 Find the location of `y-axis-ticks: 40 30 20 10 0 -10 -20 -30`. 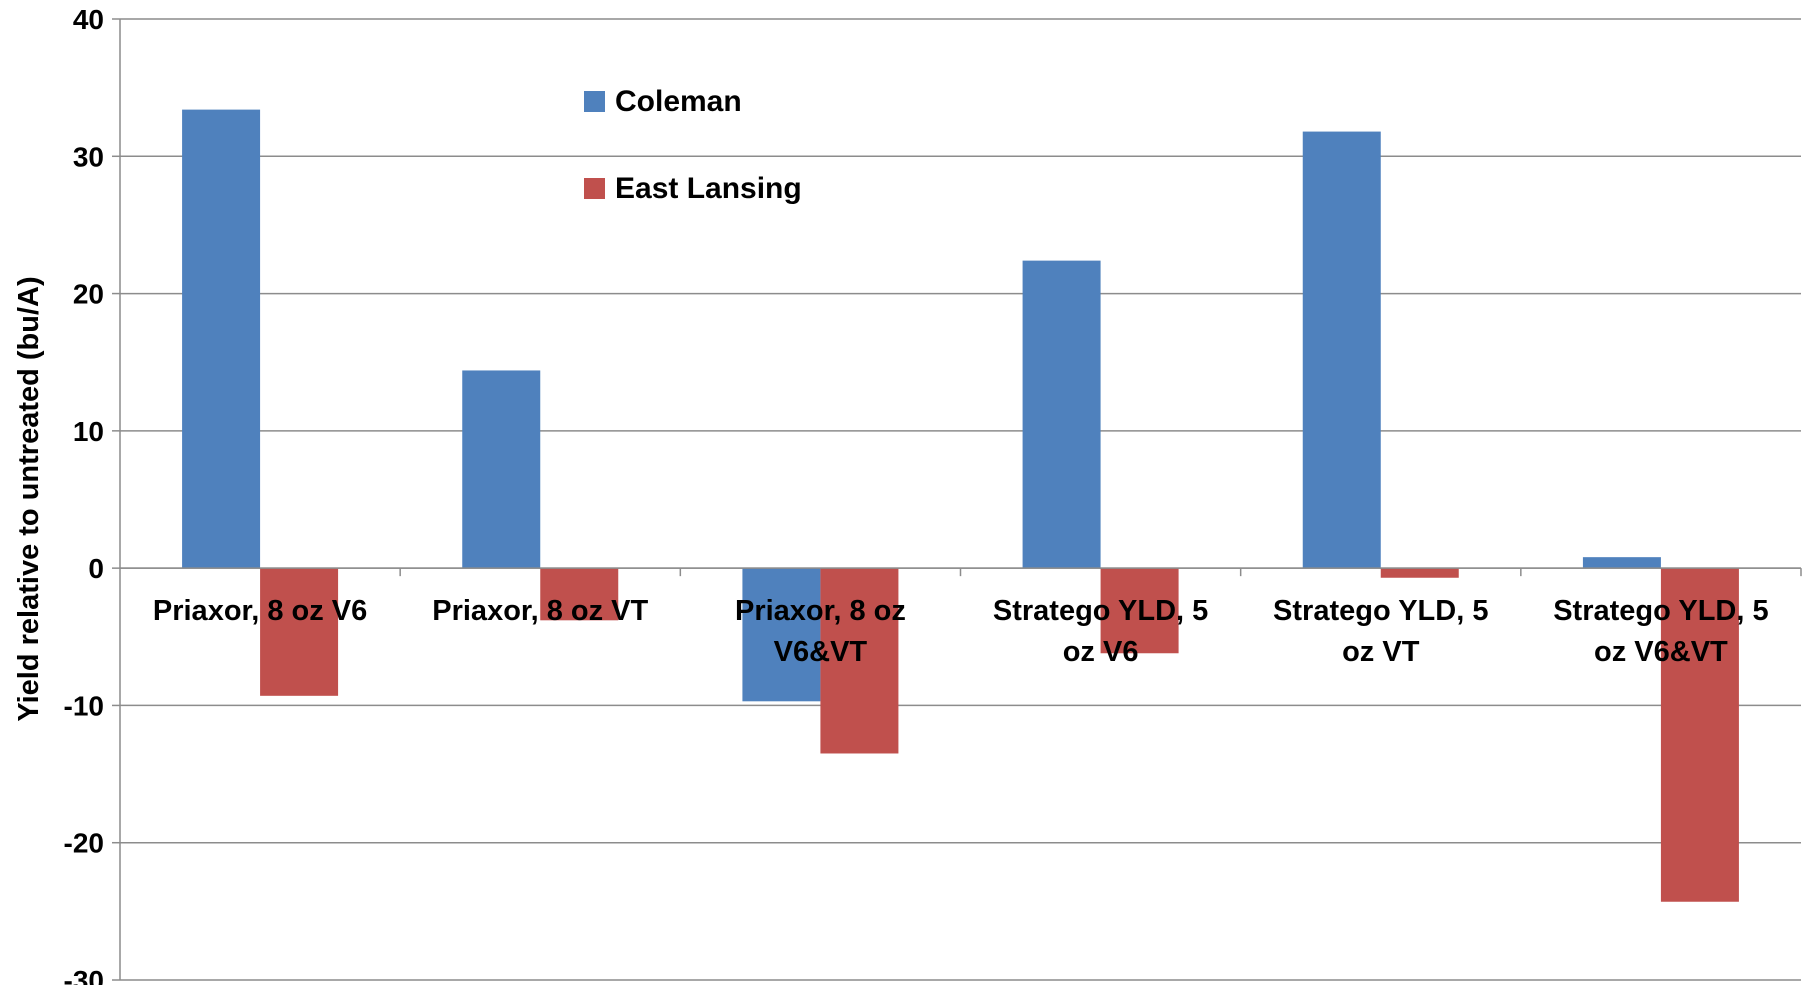

y-axis-ticks: 40 30 20 10 0 -10 -20 -30 is located at coordinates (84, 494).